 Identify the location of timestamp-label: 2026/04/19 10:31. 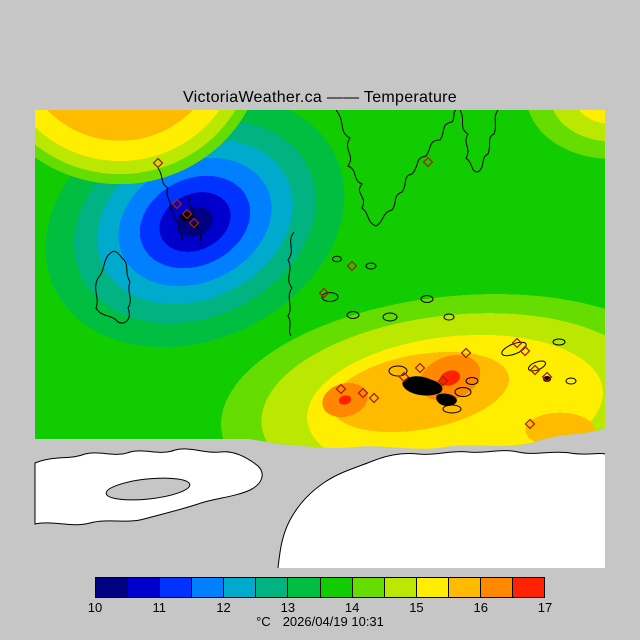
(333, 621).